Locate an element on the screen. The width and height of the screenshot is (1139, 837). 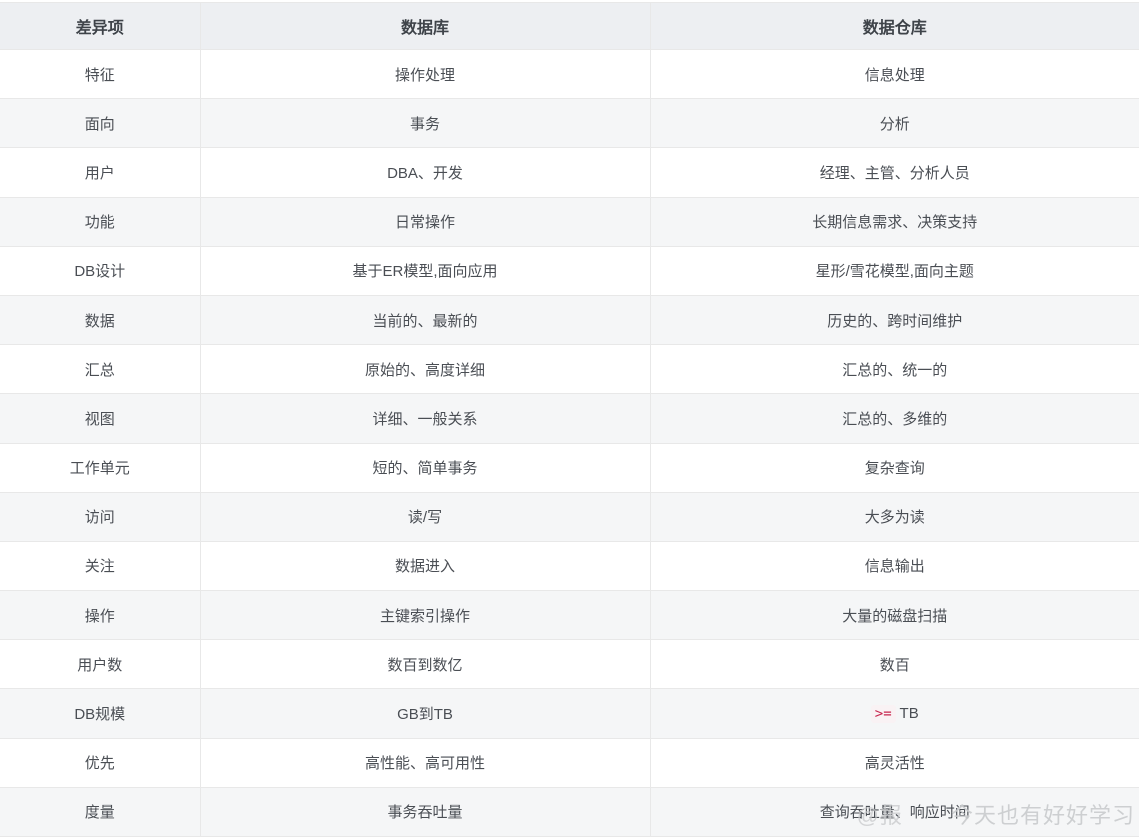
value-cell: 数百到数亿 is located at coordinates (425, 664).